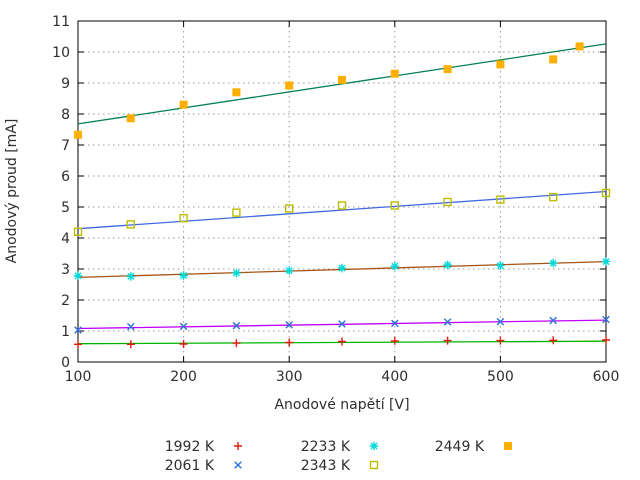  I want to click on legend-item-2449-k: 2449 K, so click(473, 447).